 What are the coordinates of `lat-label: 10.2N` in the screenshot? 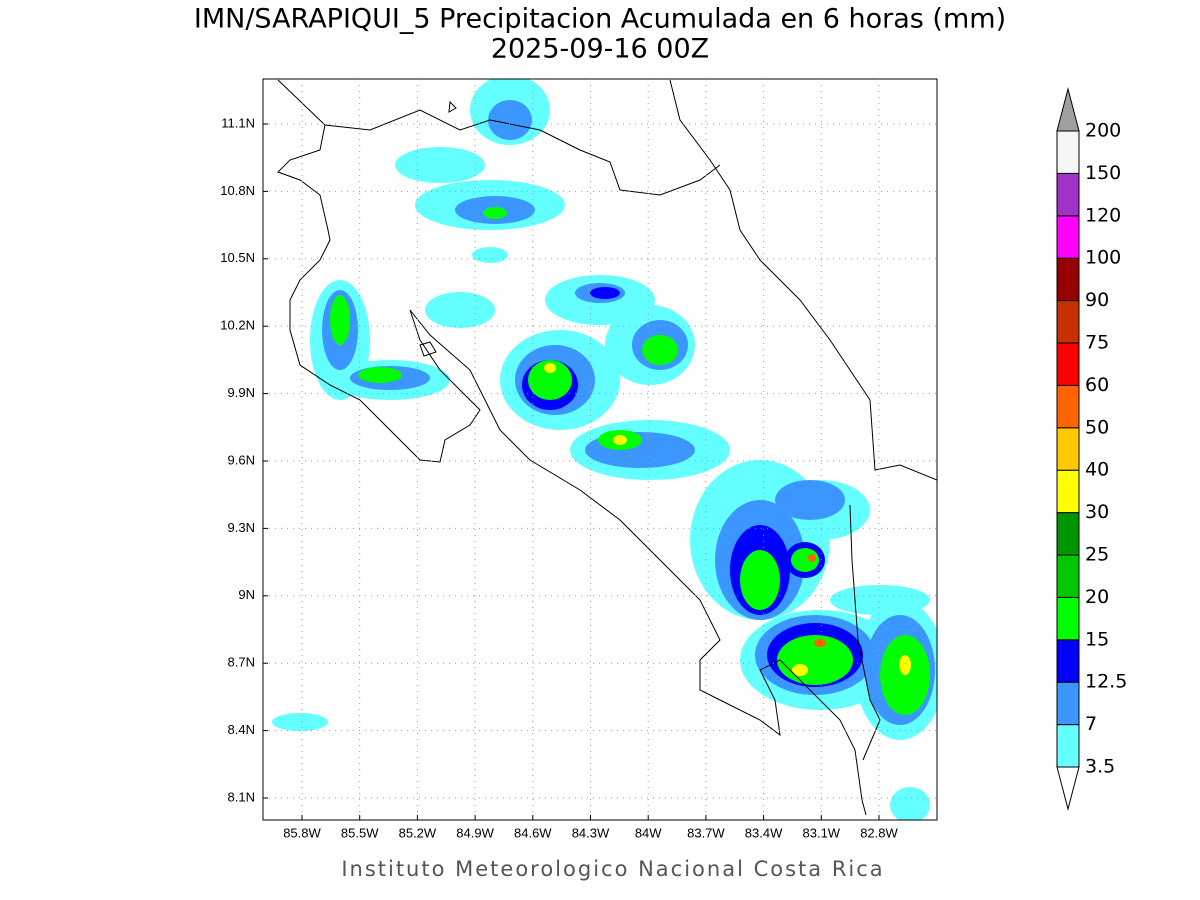 It's located at (237, 325).